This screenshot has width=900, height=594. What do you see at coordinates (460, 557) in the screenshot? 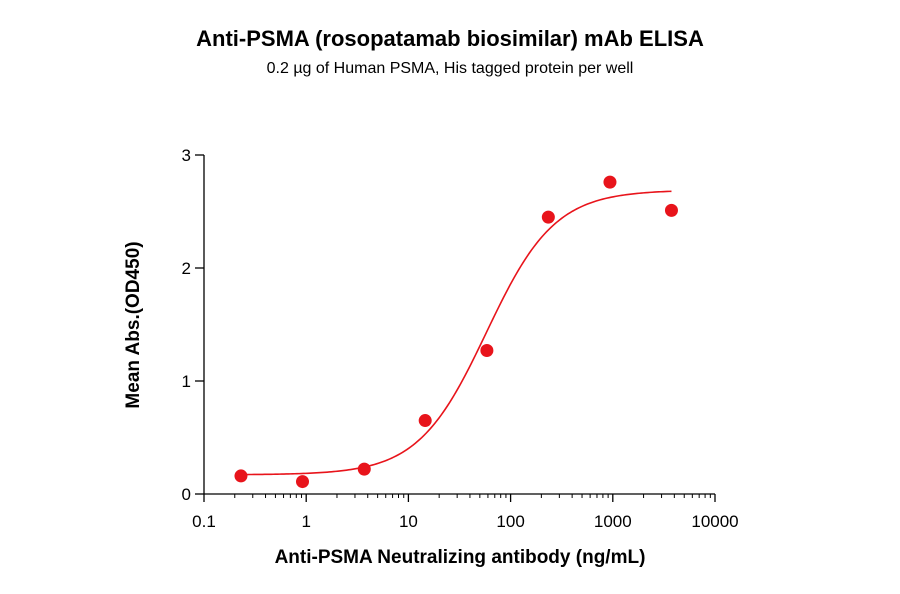
I see `x-axis-label: Anti-PSMA Neutralizing antibody (ng/mL)` at bounding box center [460, 557].